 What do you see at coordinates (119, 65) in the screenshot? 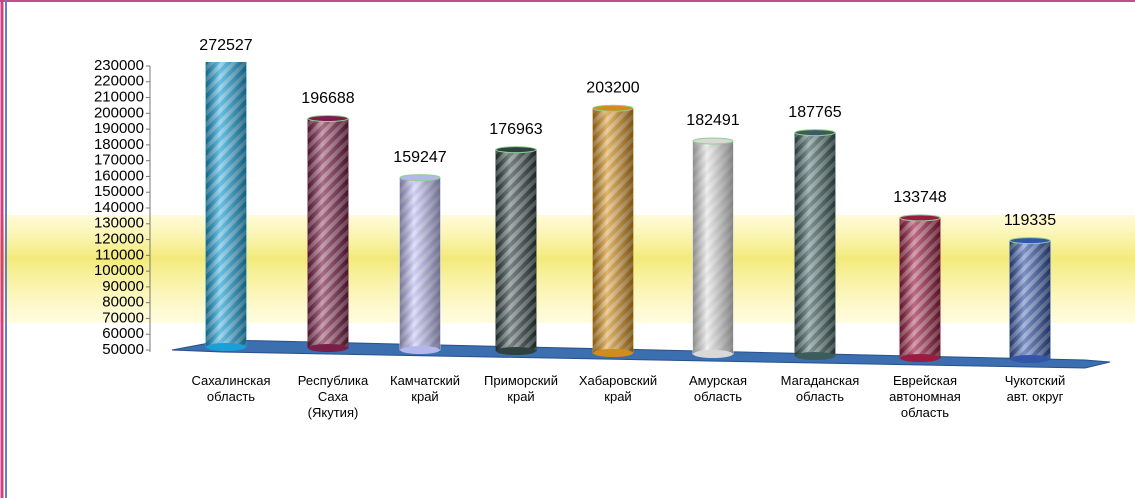
I see `y-tick-label: 230000` at bounding box center [119, 65].